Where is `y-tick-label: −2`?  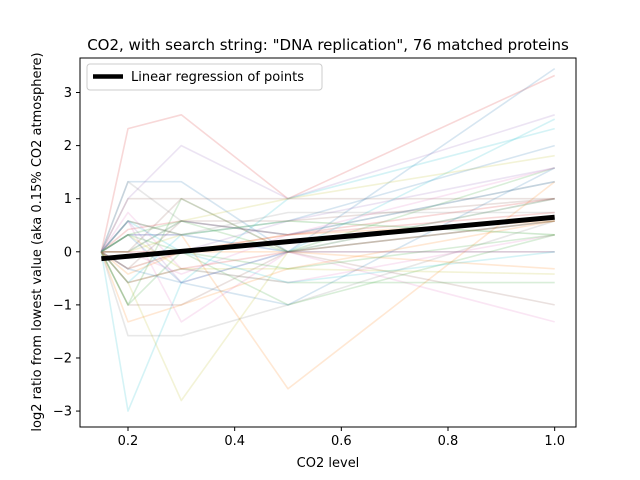 y-tick-label: −2 is located at coordinates (62, 358).